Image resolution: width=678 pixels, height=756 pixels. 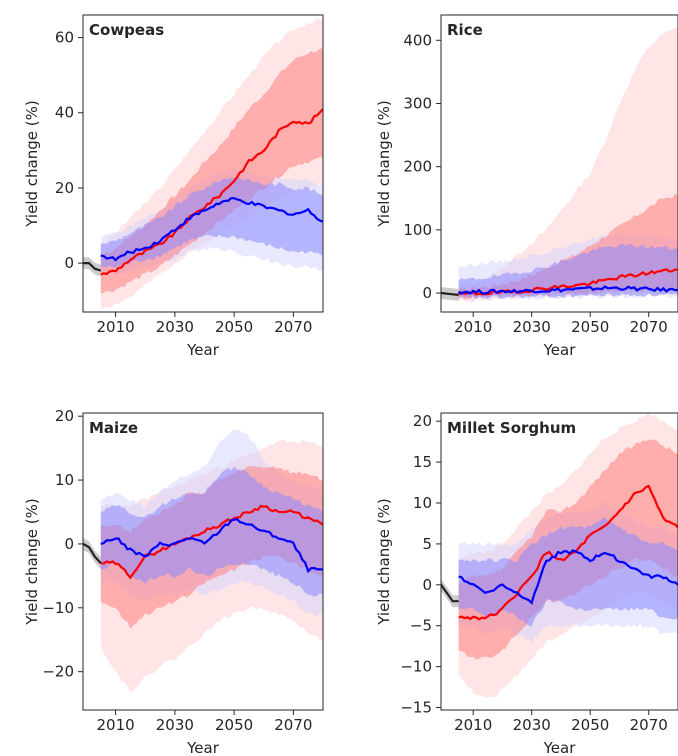 What do you see at coordinates (58, 672) in the screenshot?
I see `y-tick-label: −20` at bounding box center [58, 672].